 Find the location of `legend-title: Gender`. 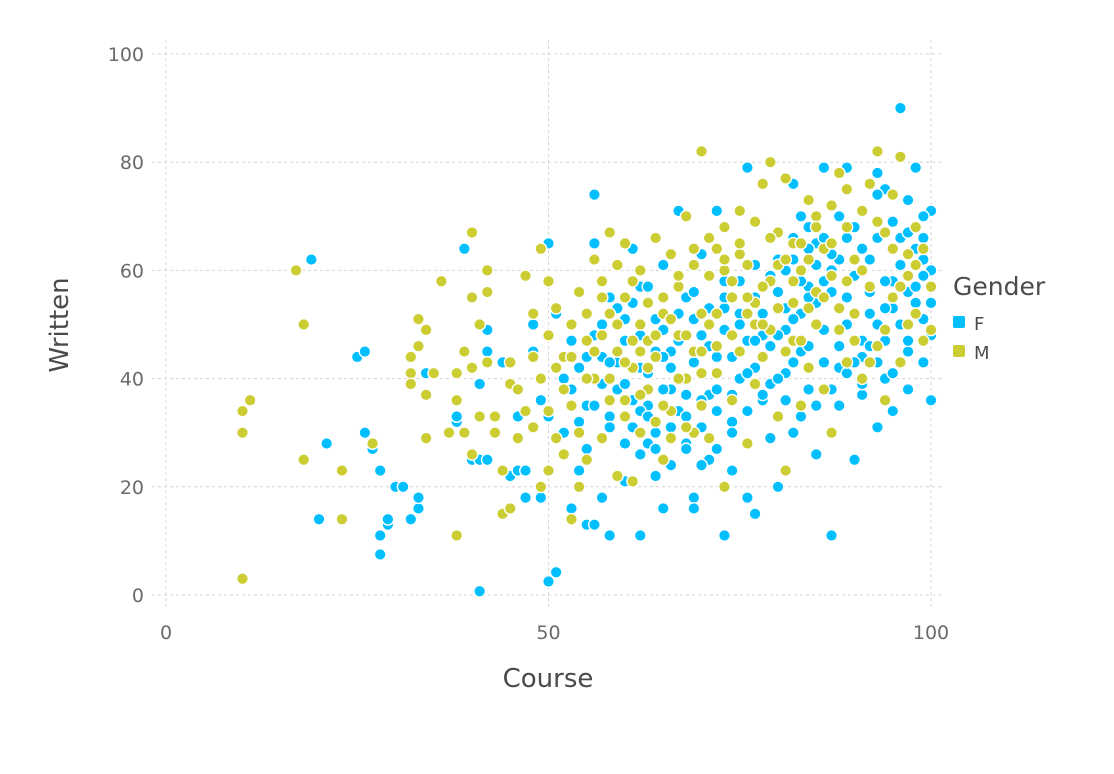

legend-title: Gender is located at coordinates (999, 286).